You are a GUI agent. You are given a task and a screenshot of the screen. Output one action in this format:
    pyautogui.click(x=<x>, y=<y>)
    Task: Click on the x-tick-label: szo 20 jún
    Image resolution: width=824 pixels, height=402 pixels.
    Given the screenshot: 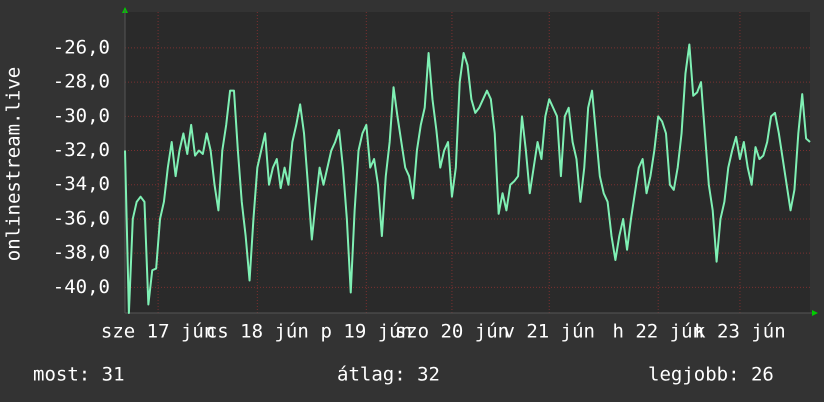 What is the action you would take?
    pyautogui.click(x=452, y=332)
    